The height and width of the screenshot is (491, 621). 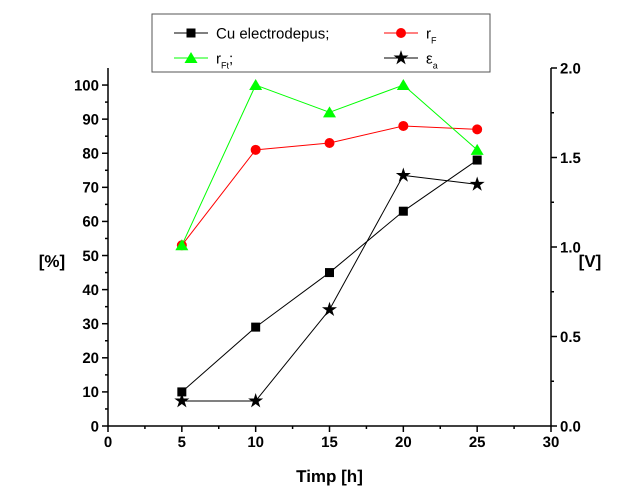 What do you see at coordinates (551, 442) in the screenshot?
I see `x-tick-label: 30` at bounding box center [551, 442].